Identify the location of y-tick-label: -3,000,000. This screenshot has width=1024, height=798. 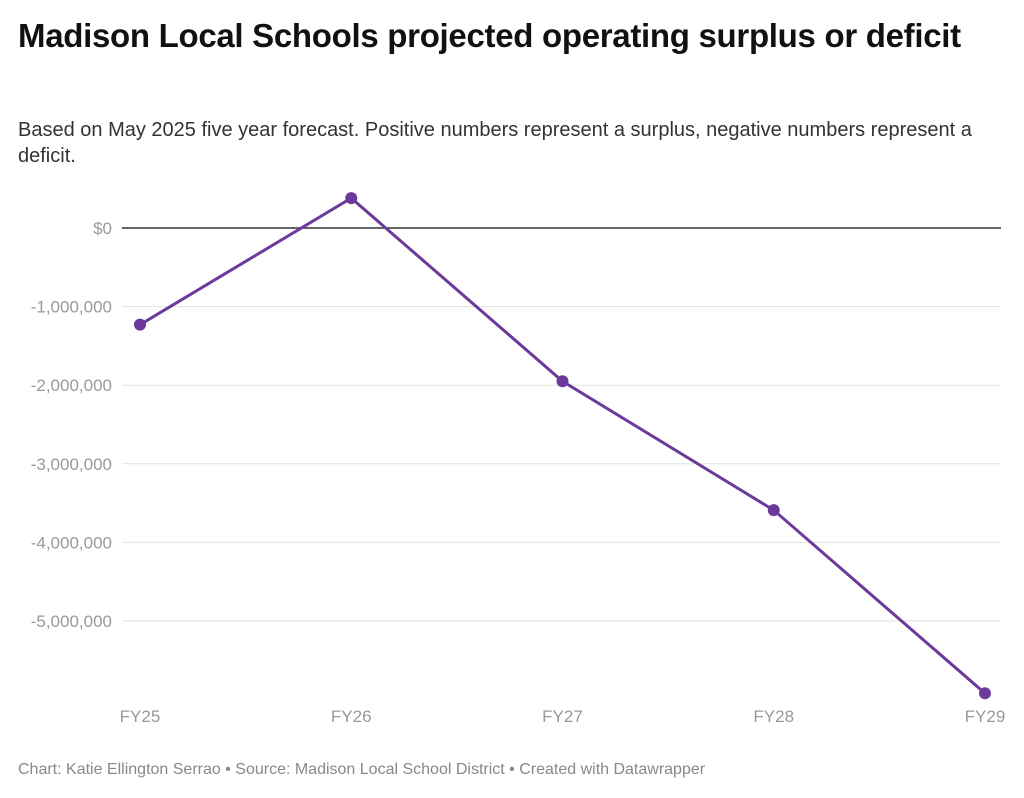
(71, 464).